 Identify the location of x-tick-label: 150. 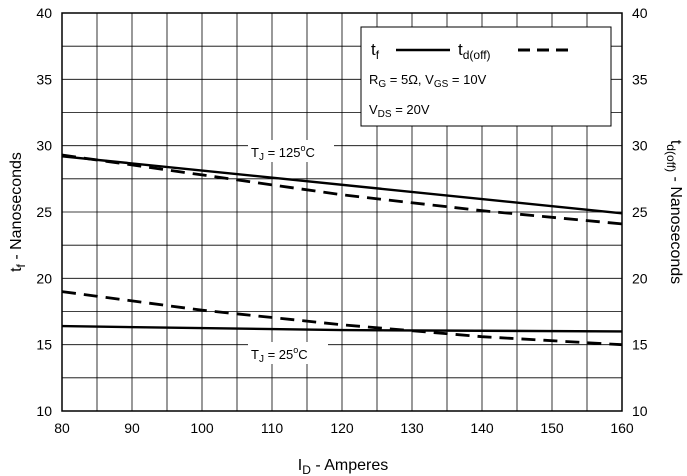
(552, 428).